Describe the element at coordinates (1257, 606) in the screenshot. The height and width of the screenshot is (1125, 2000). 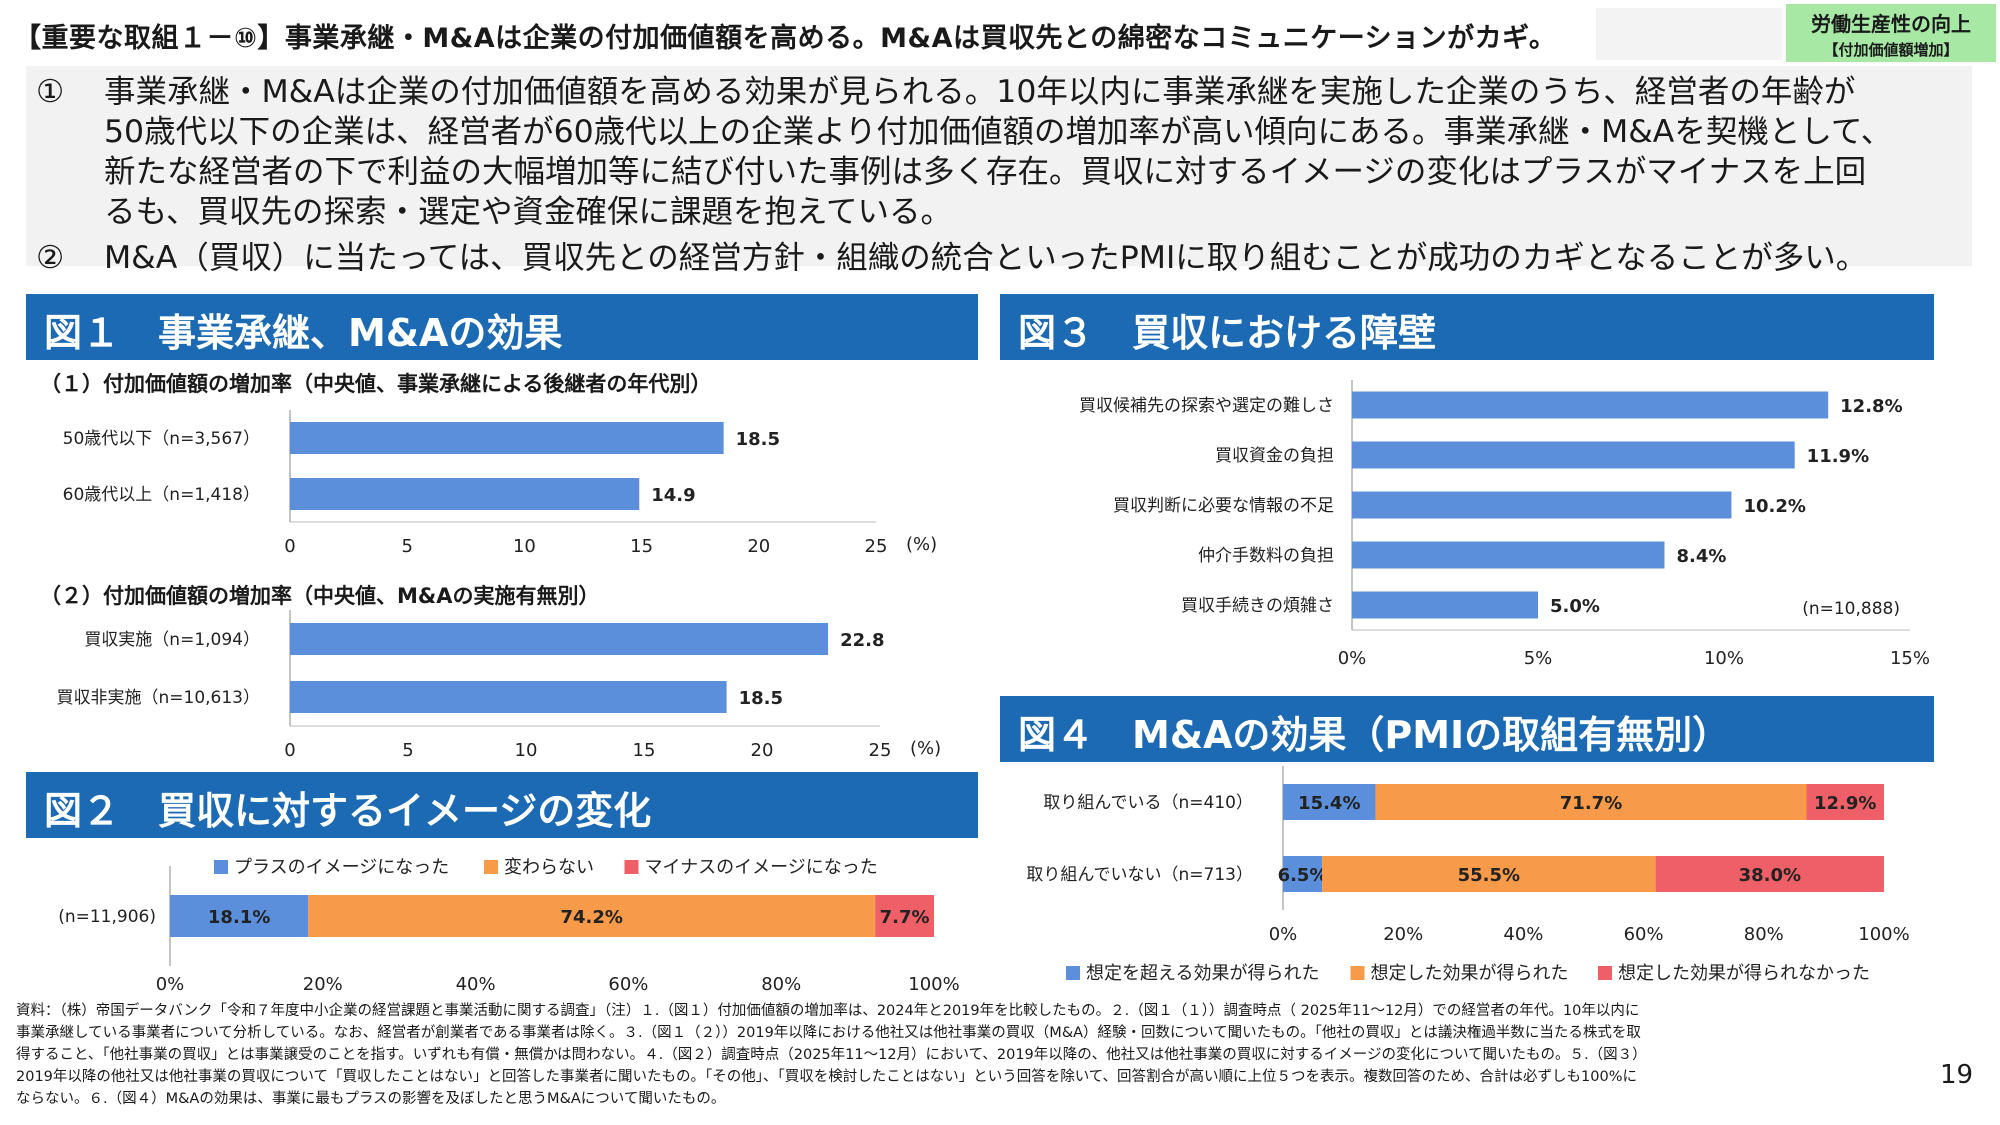
I see `fig3-category-label: 買収手続きの煩雑さ` at that location.